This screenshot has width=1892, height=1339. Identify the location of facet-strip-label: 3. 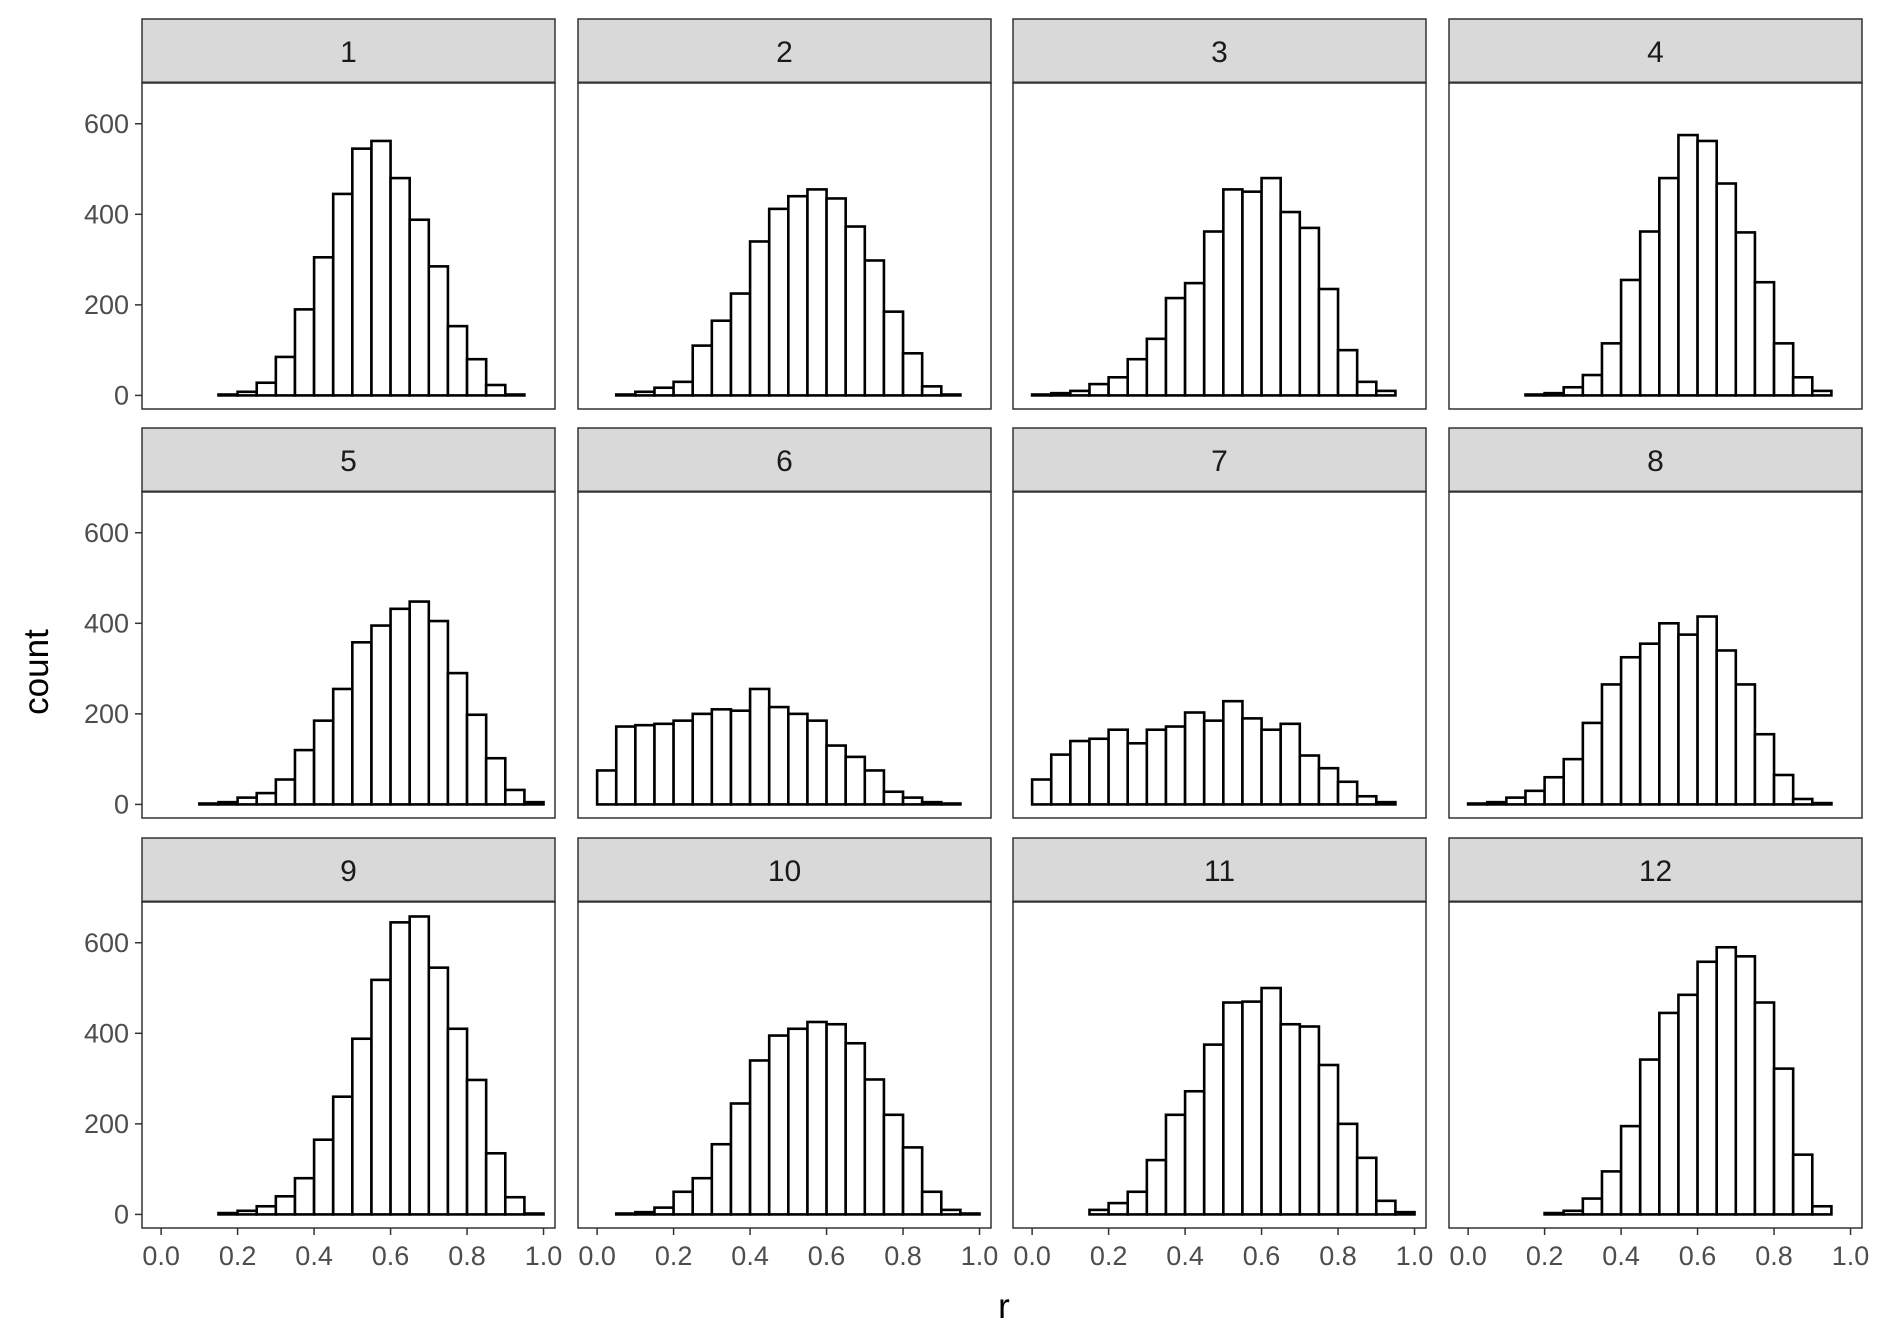
(1219, 52).